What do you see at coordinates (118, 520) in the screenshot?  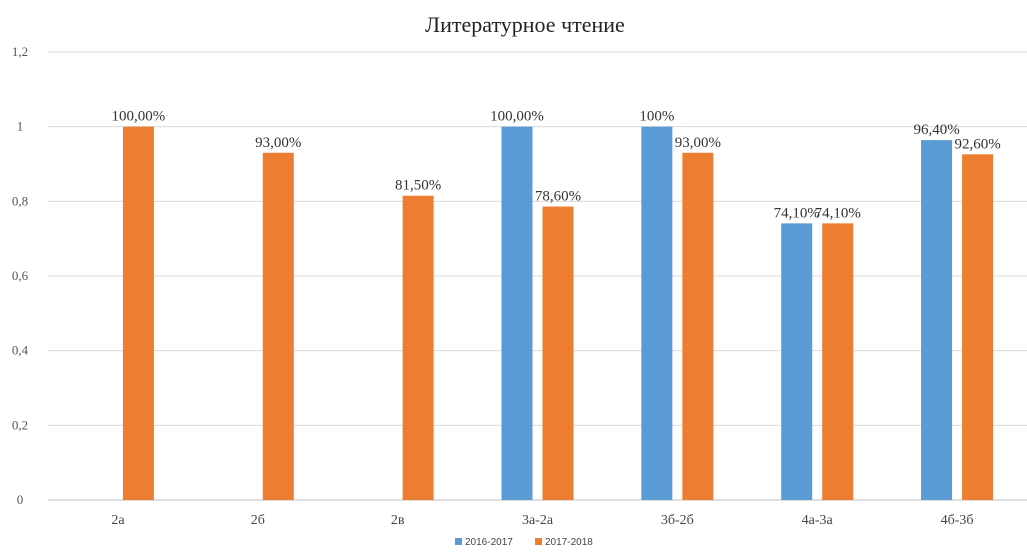 I see `x-category-label: 2а` at bounding box center [118, 520].